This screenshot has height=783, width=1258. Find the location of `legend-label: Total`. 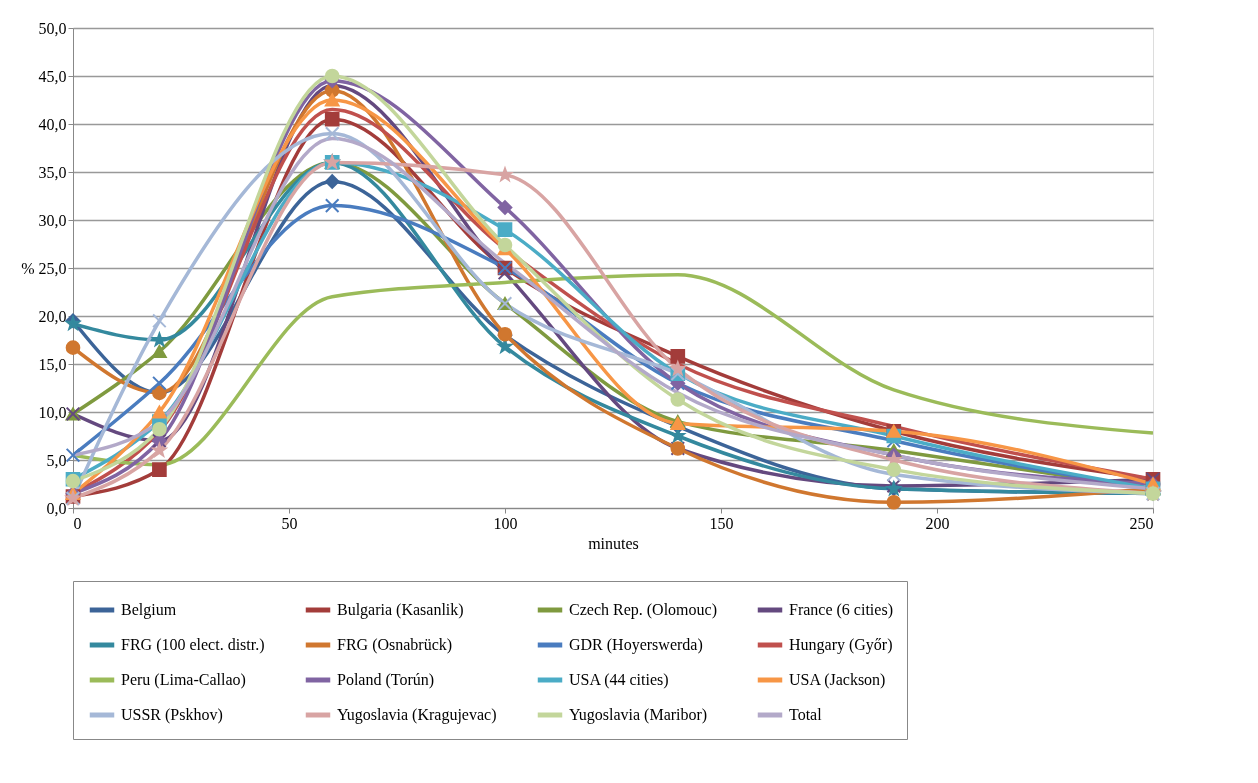

legend-label: Total is located at coordinates (806, 714).